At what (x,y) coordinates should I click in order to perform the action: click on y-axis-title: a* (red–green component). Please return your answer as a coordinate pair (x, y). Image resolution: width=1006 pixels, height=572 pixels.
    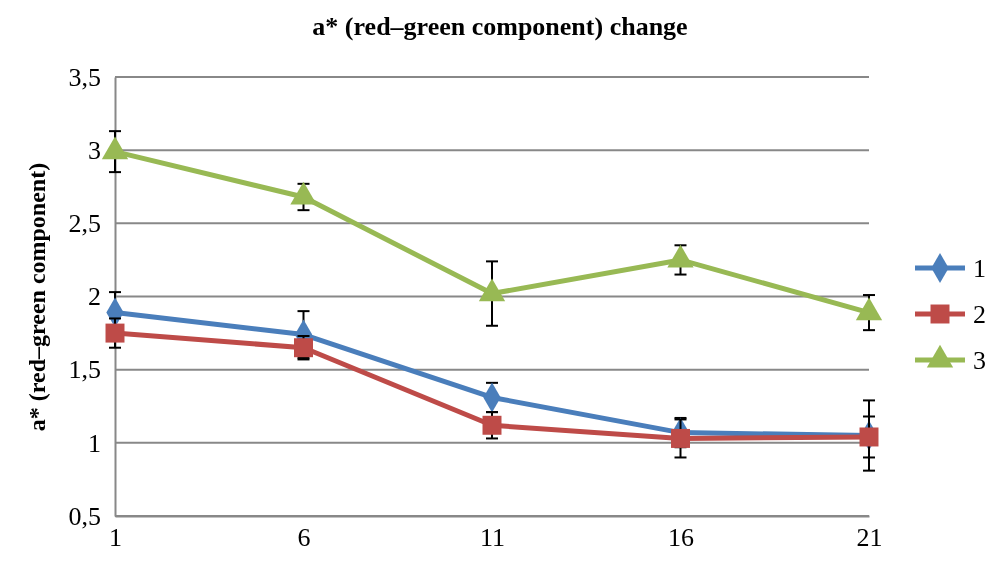
    Looking at the image, I should click on (37, 297).